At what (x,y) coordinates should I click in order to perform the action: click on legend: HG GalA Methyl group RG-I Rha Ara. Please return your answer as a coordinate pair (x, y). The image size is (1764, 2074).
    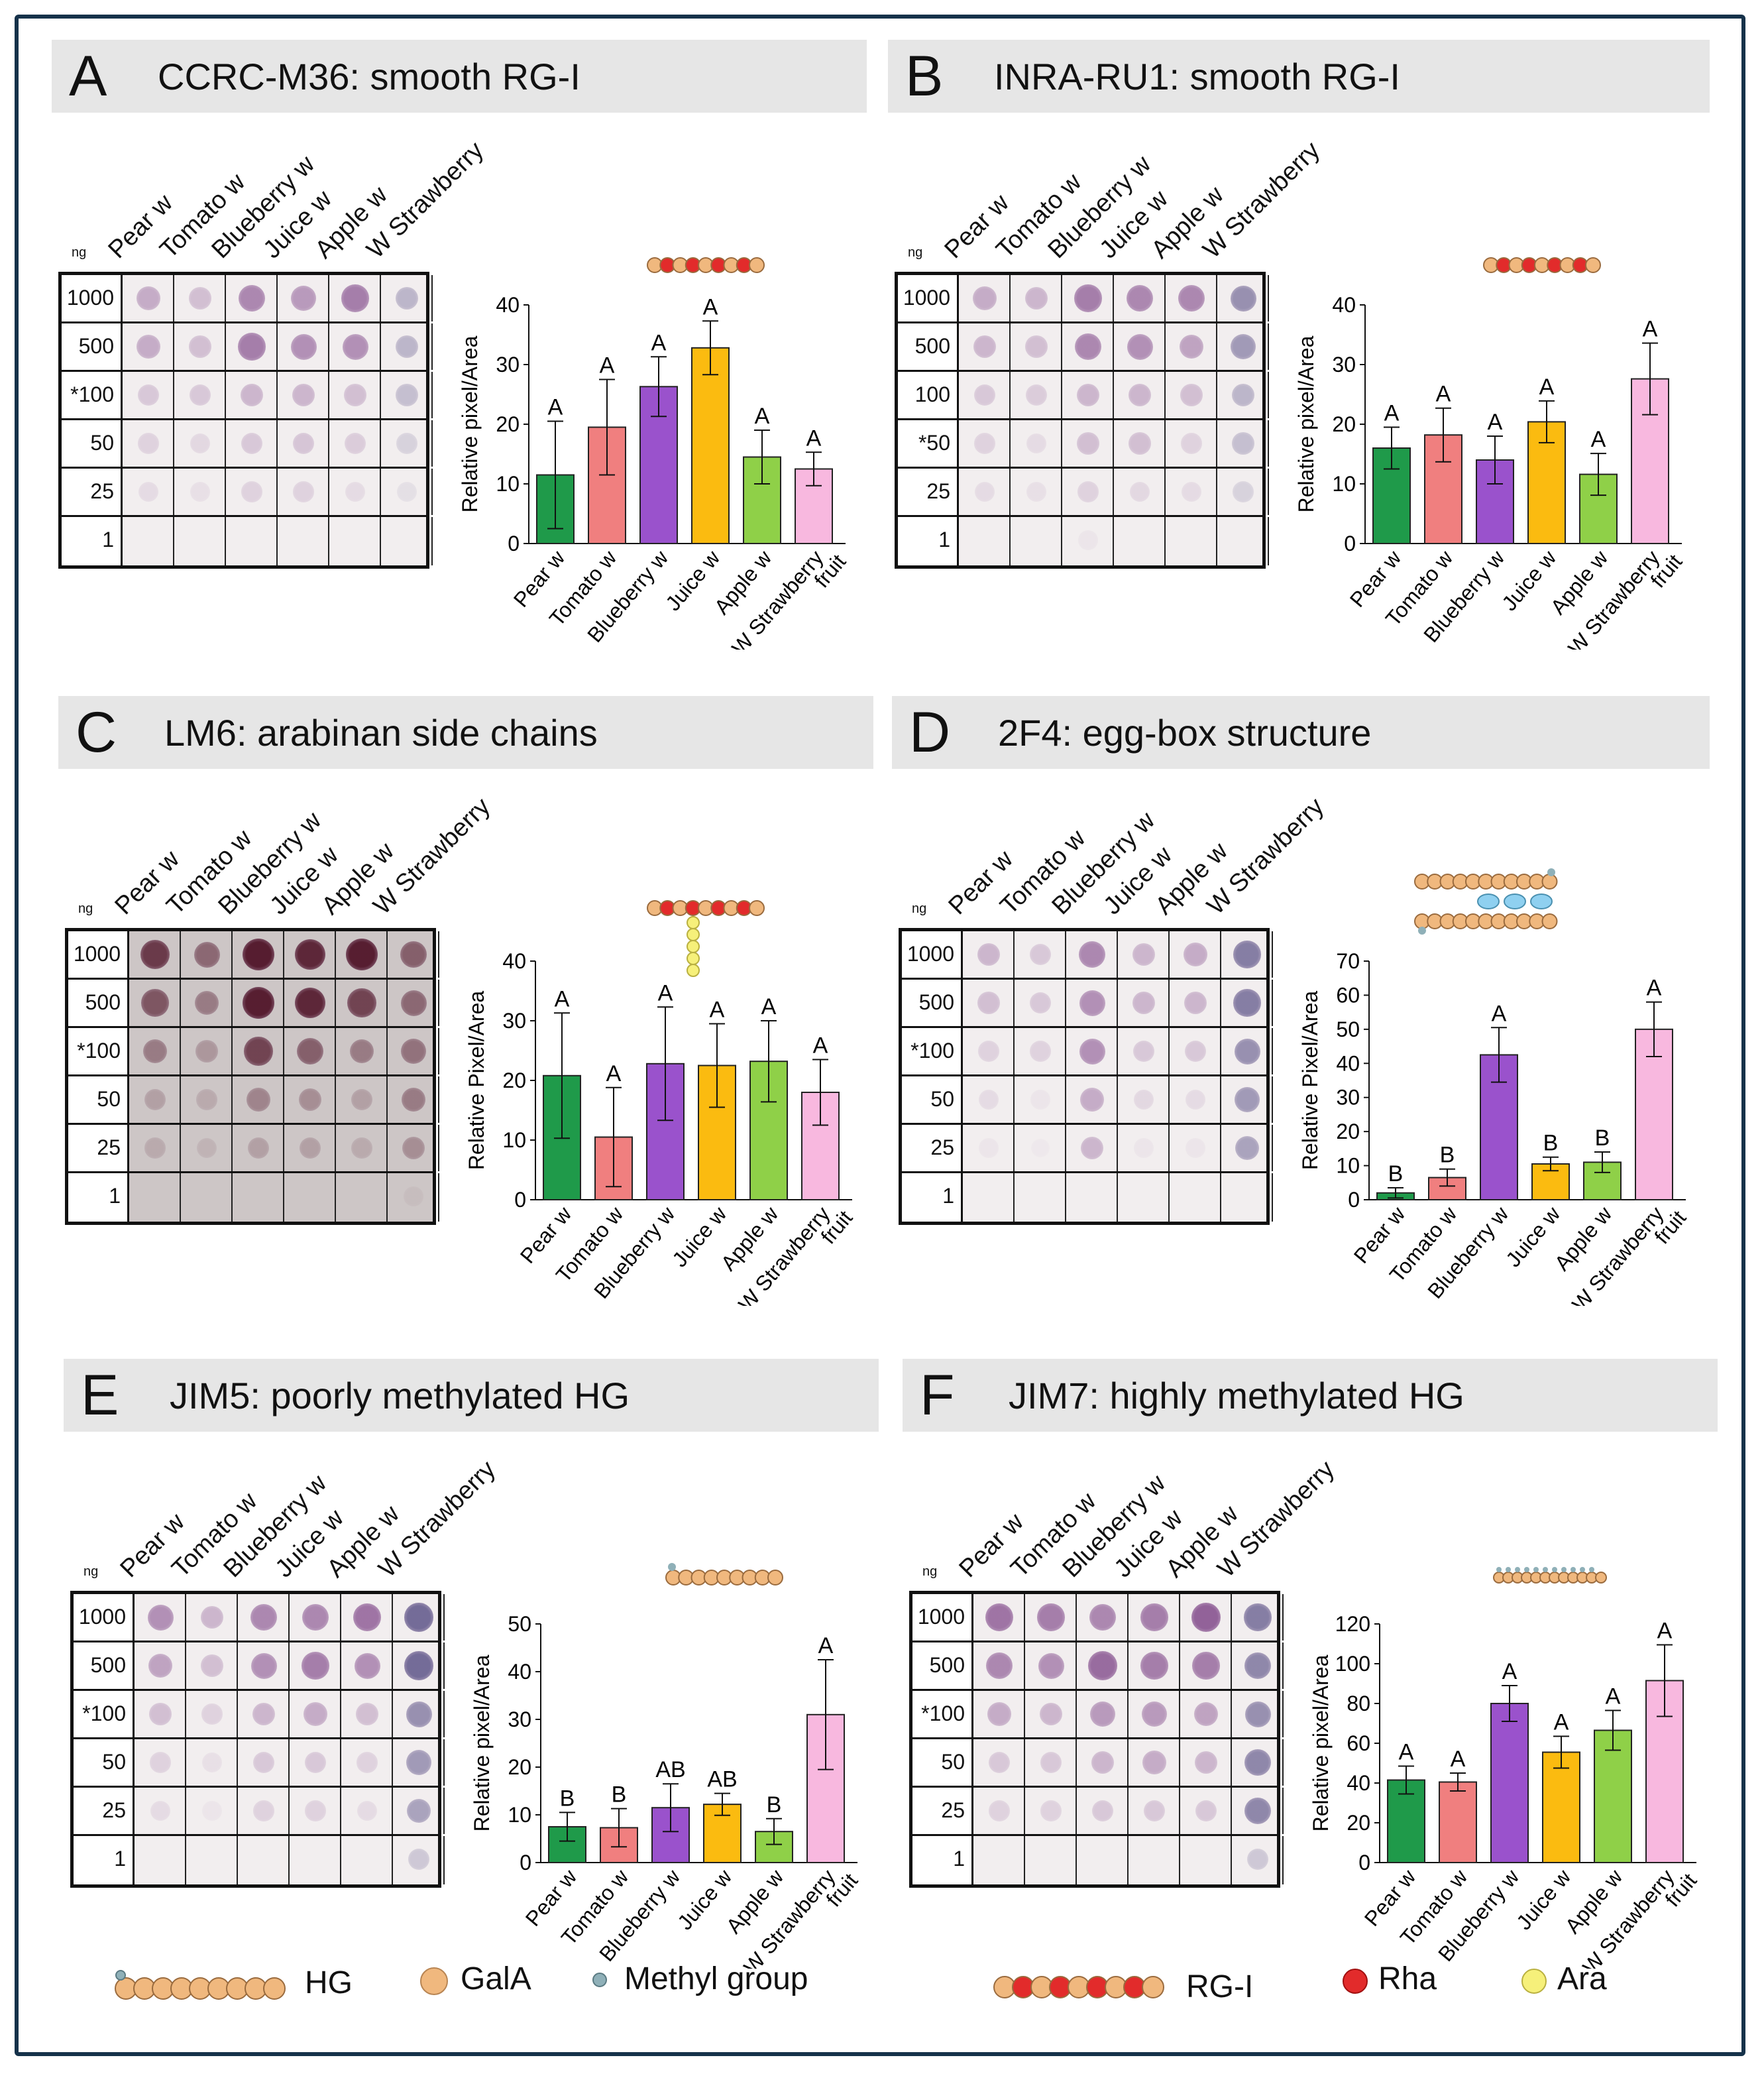
    Looking at the image, I should click on (894, 1985).